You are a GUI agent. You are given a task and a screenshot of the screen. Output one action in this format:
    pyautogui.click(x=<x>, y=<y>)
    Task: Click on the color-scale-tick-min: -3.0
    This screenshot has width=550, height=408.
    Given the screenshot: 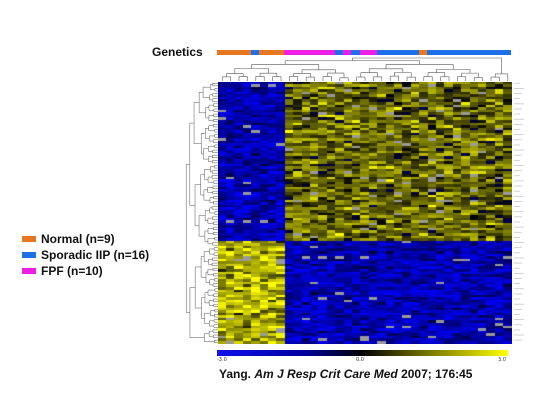 What is the action you would take?
    pyautogui.click(x=222, y=360)
    